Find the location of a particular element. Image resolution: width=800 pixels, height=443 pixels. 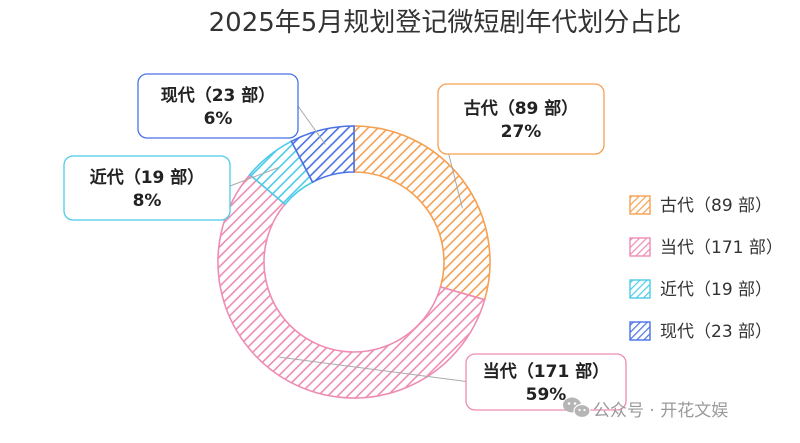

callout-percent: 59% is located at coordinates (546, 395).